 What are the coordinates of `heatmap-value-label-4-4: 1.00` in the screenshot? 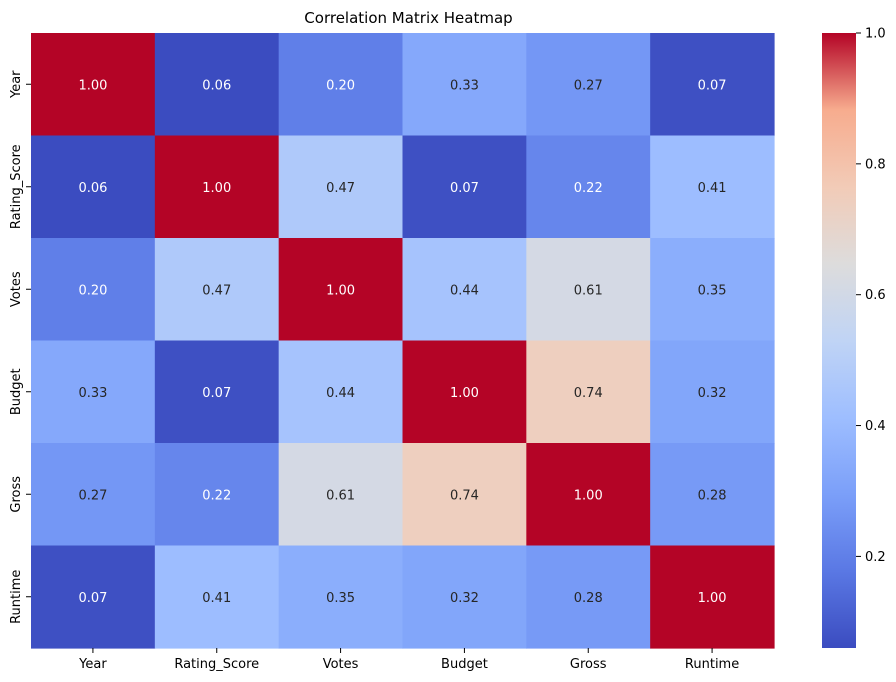 It's located at (588, 495).